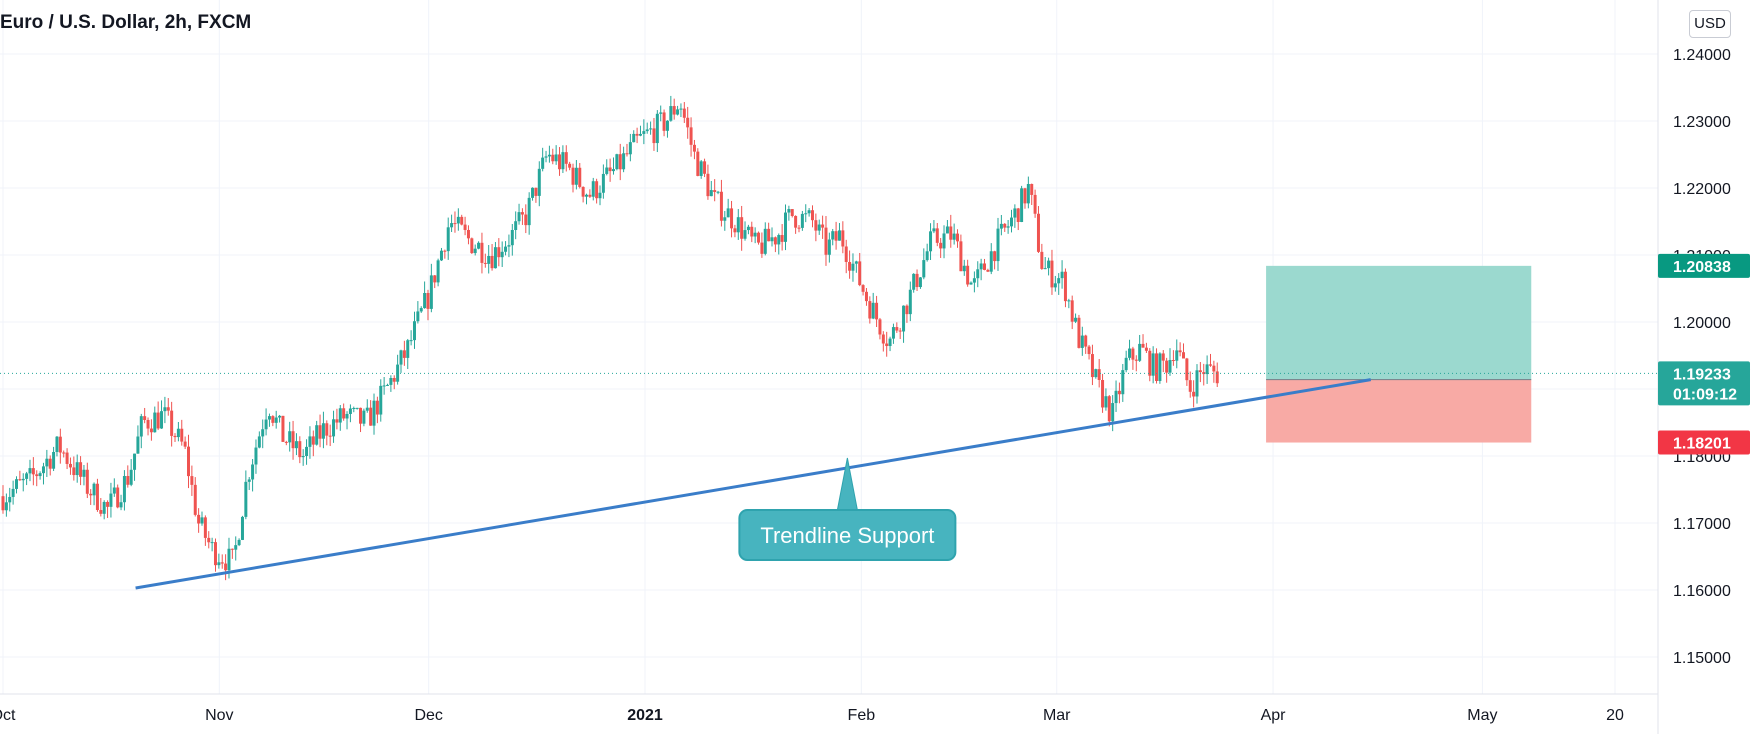  Describe the element at coordinates (1710, 24) in the screenshot. I see `currency-button: USD` at that location.